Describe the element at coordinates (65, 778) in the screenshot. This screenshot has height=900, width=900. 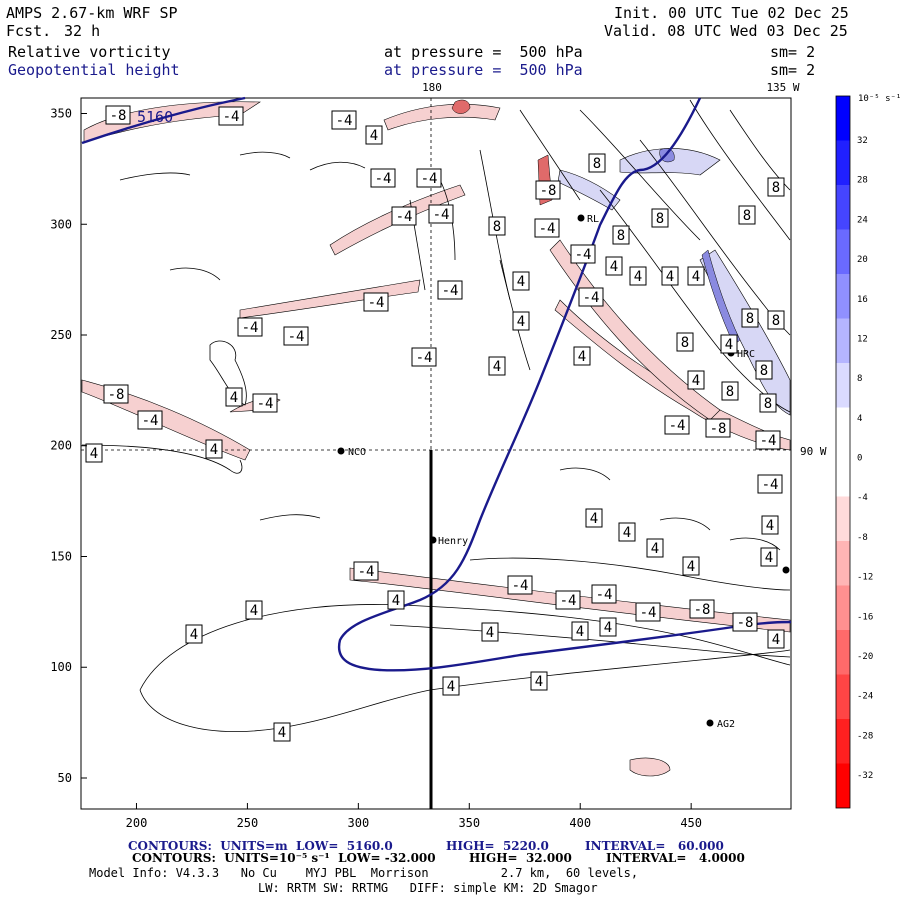
I see `y-tick-label: 50` at that location.